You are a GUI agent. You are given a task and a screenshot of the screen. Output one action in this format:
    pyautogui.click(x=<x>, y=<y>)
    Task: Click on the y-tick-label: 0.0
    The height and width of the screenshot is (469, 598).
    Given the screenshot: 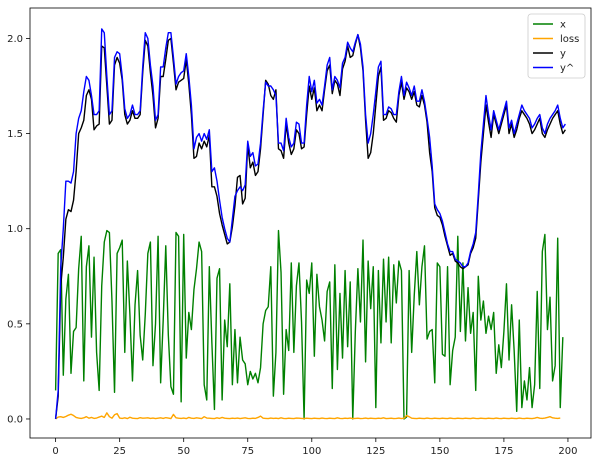 What is the action you would take?
    pyautogui.click(x=15, y=419)
    